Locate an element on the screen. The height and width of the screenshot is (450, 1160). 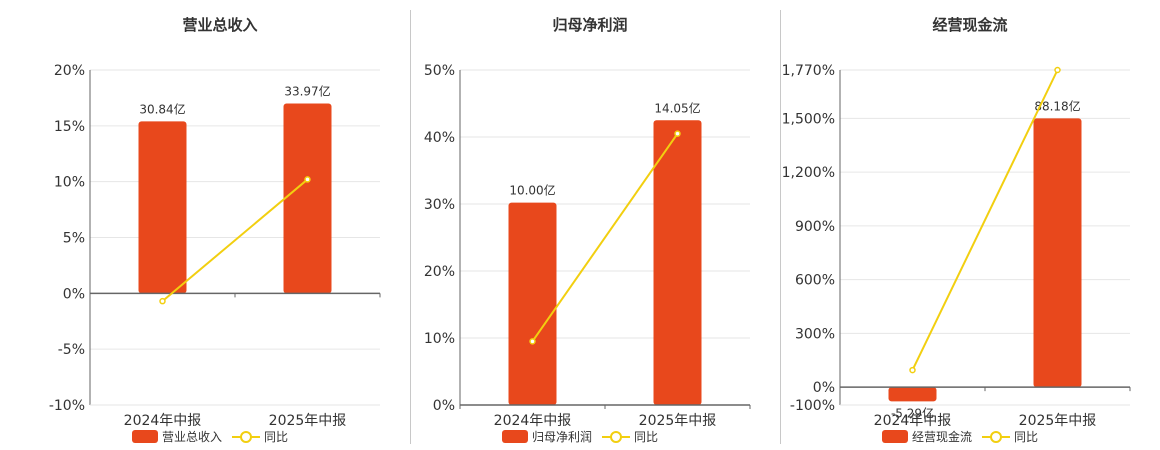
chart-title: 归母净利润 is located at coordinates (590, 25).